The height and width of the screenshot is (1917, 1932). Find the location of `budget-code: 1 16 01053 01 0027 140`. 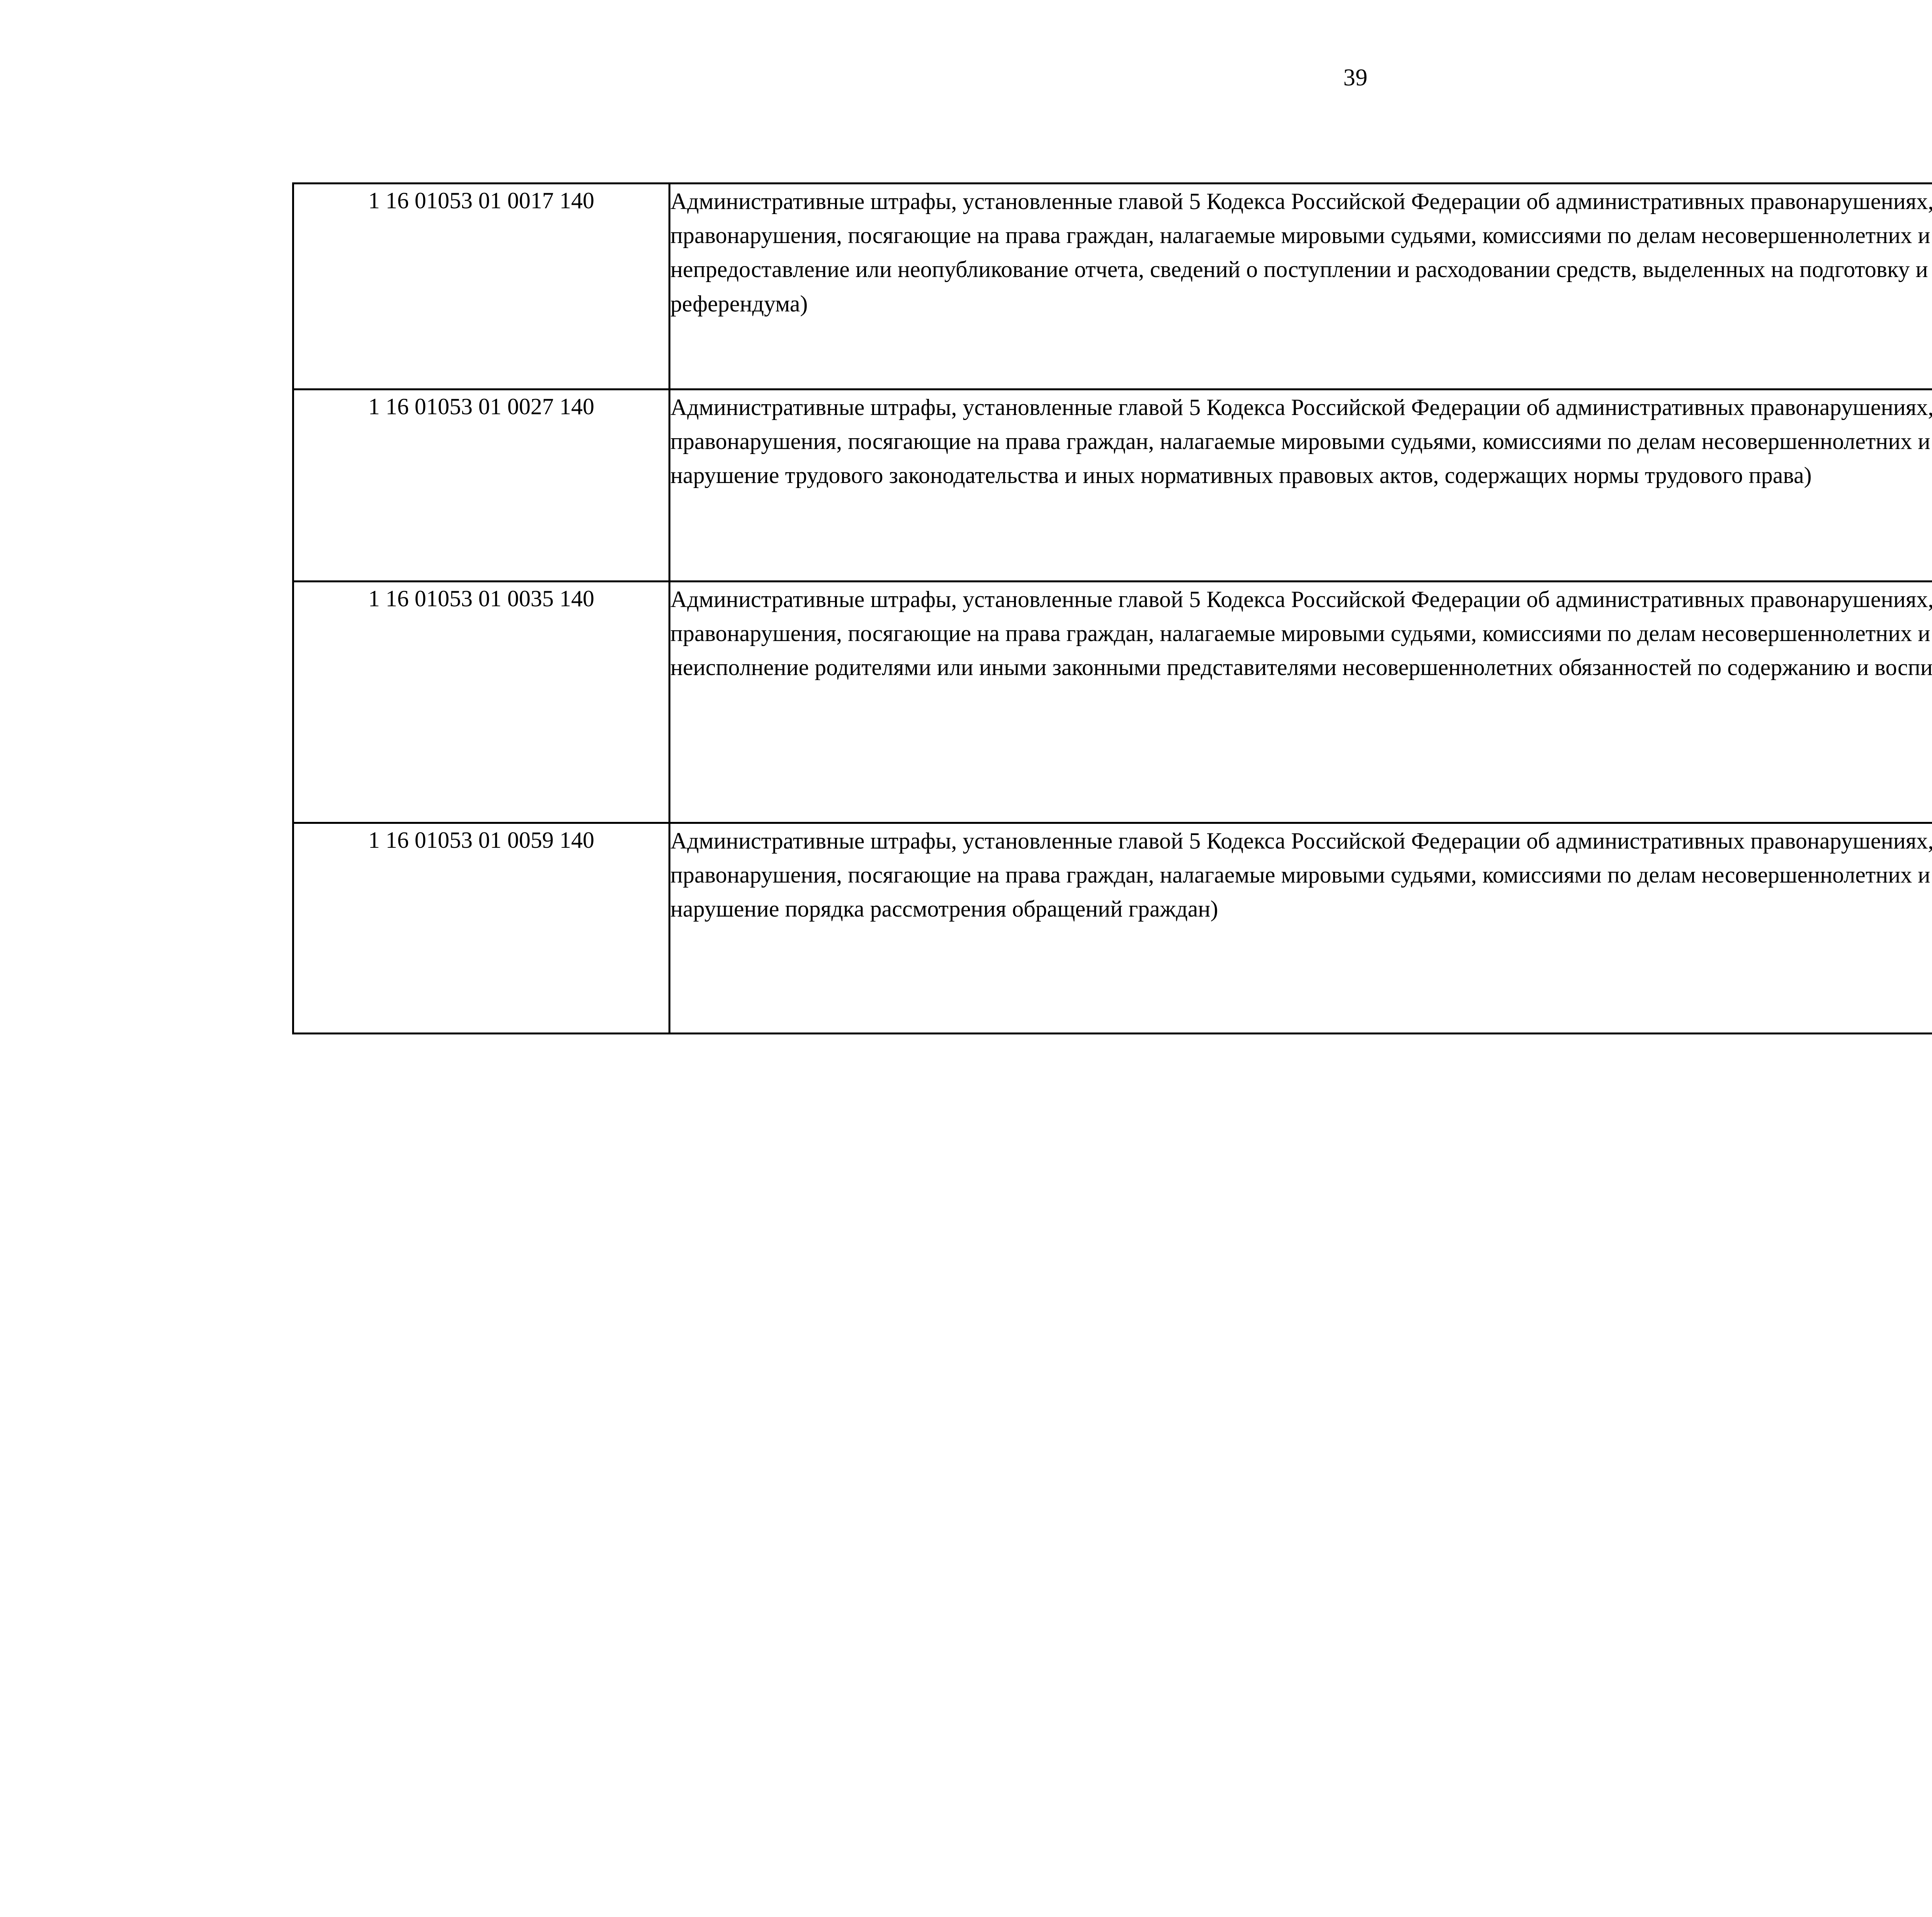

budget-code: 1 16 01053 01 0027 140 is located at coordinates (481, 407).